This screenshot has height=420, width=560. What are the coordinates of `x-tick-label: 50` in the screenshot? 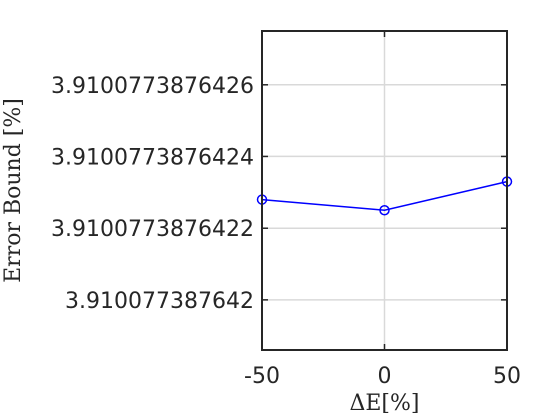 It's located at (507, 376).